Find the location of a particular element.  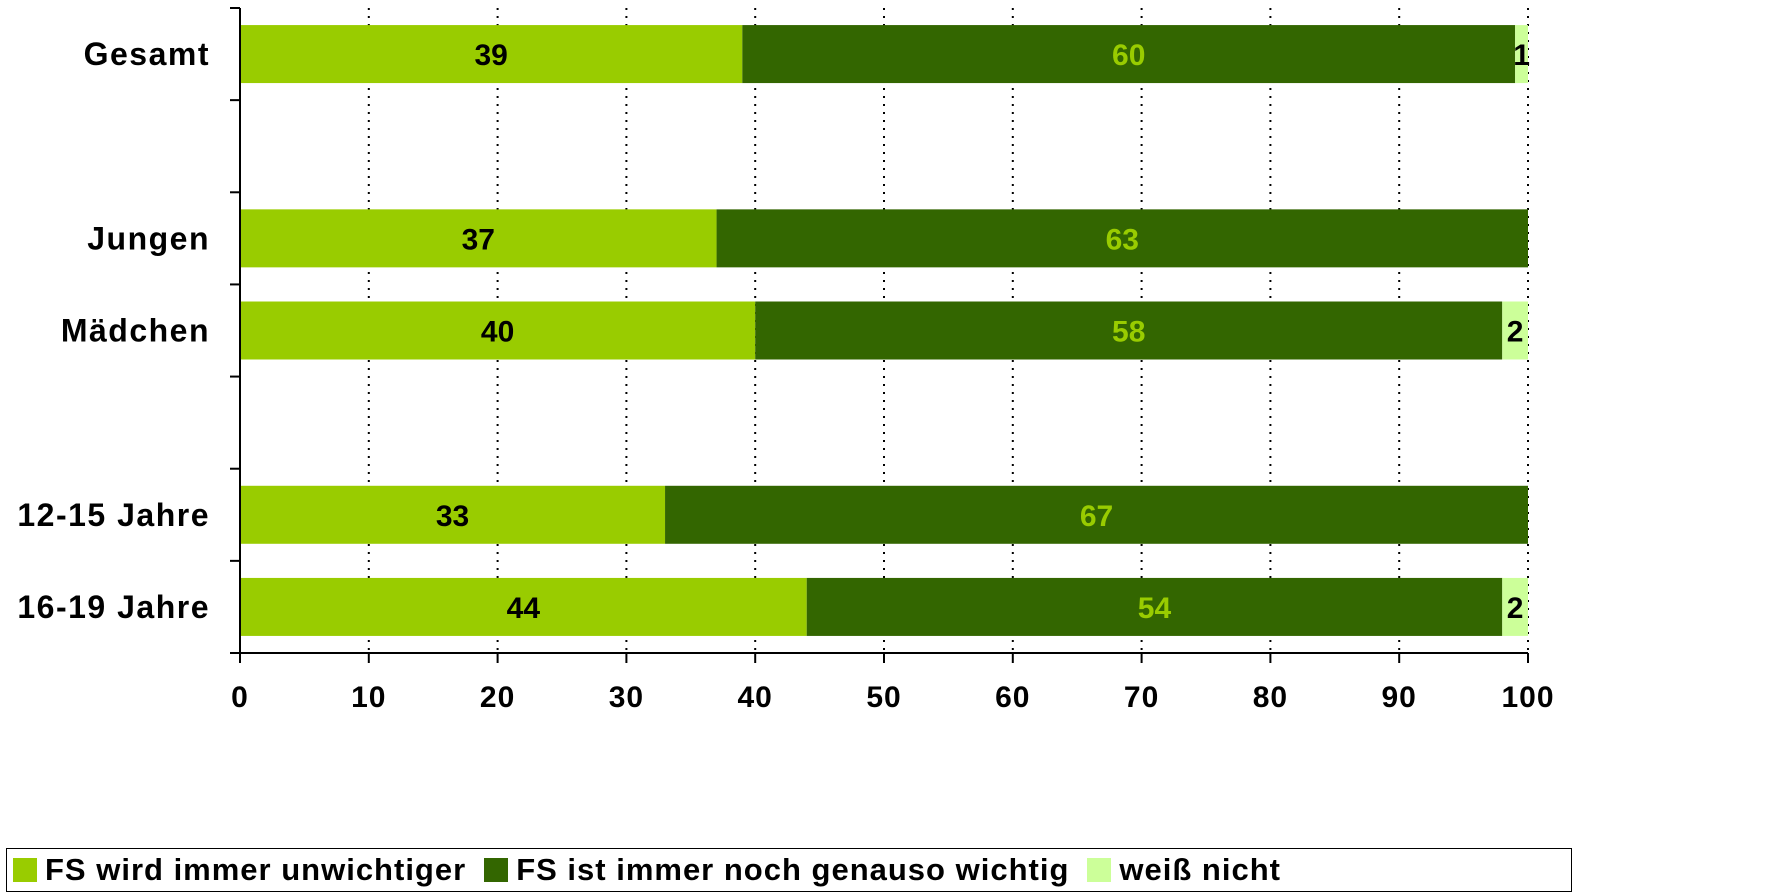

x-tick-label-60: 60 is located at coordinates (1012, 697).